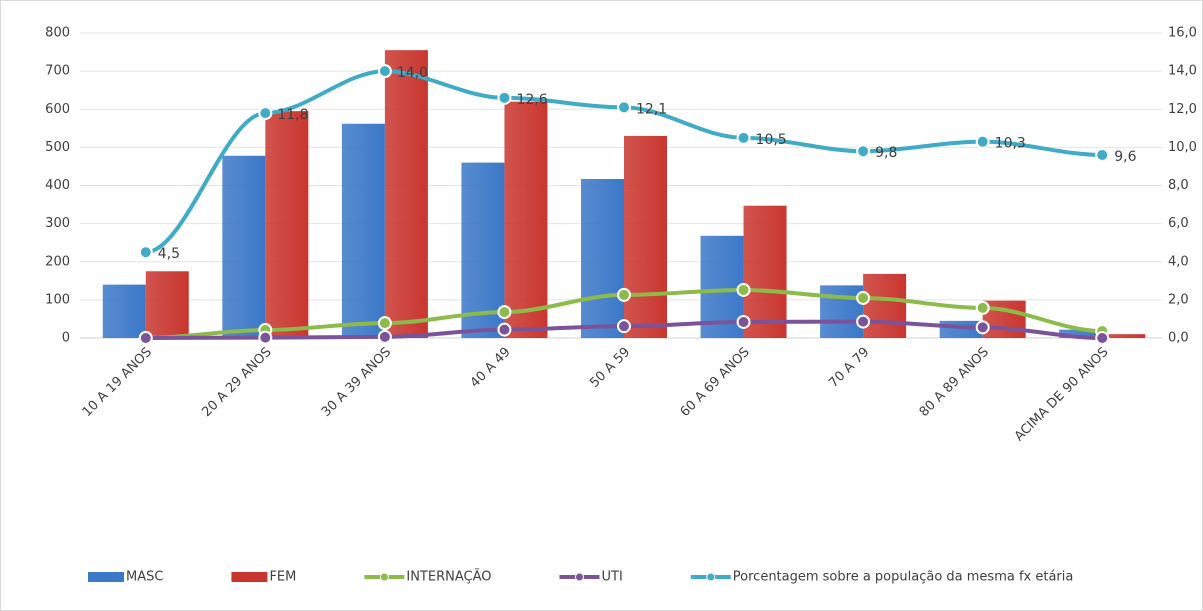 The width and height of the screenshot is (1203, 611). Describe the element at coordinates (1182, 147) in the screenshot. I see `y2-tick-label: 10,0` at that location.